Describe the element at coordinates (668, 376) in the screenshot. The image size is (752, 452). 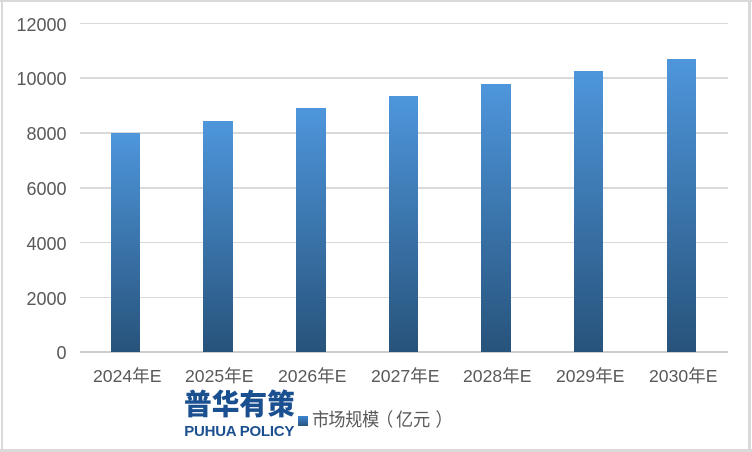
I see `svg-text: 2030` at that location.